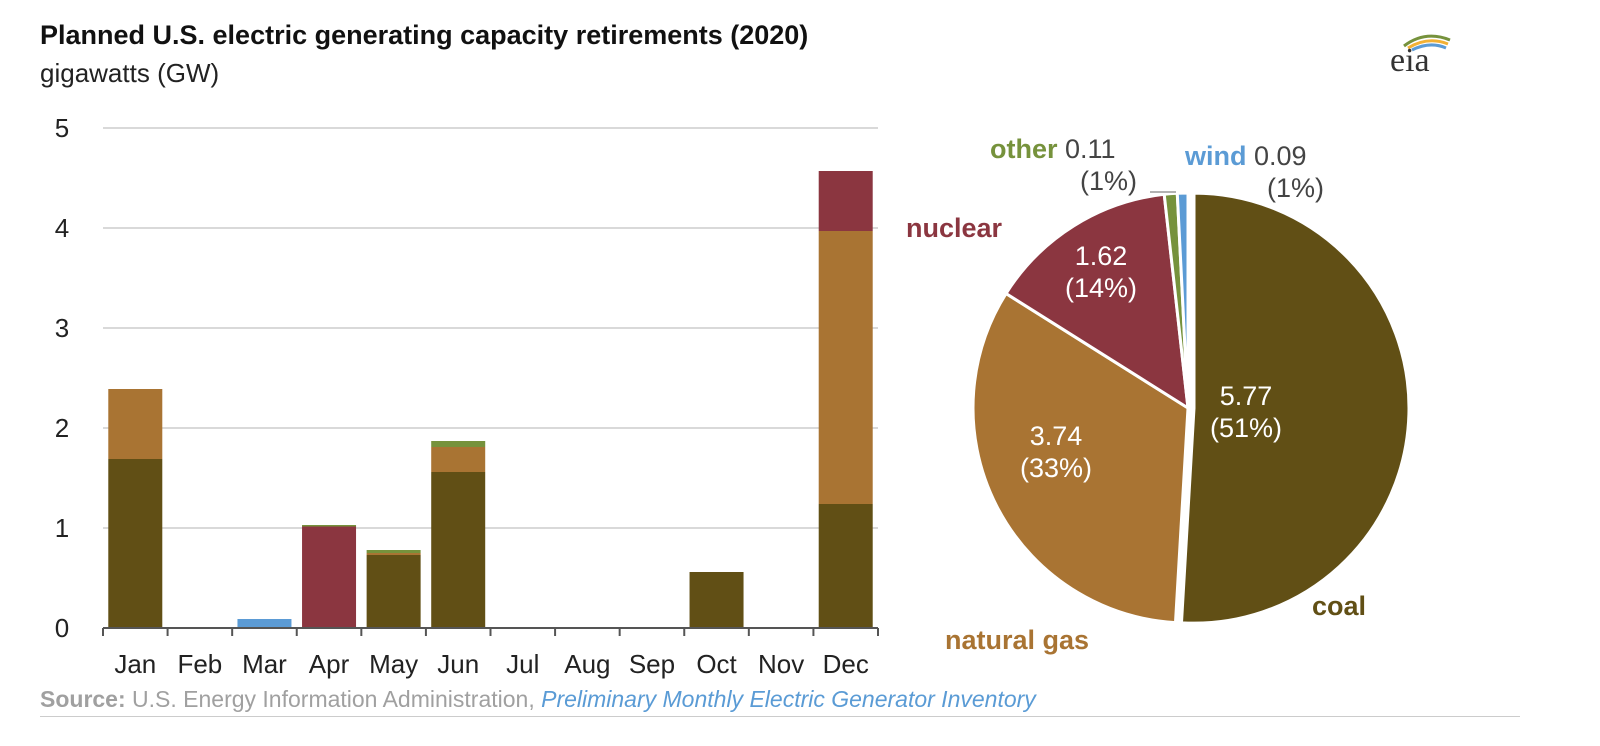  What do you see at coordinates (522, 664) in the screenshot?
I see `x-tick-label: Jul` at bounding box center [522, 664].